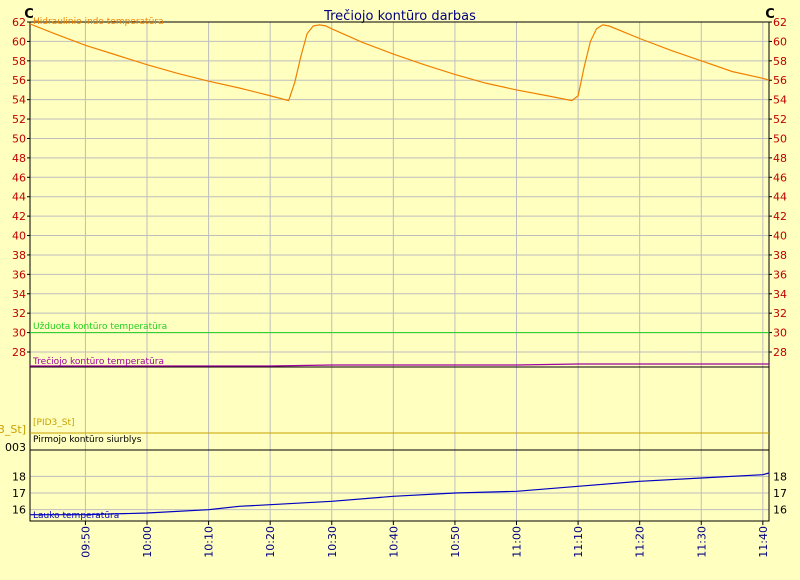 The image size is (800, 580). What do you see at coordinates (400, 494) in the screenshot?
I see `series-line-lauko` at bounding box center [400, 494].